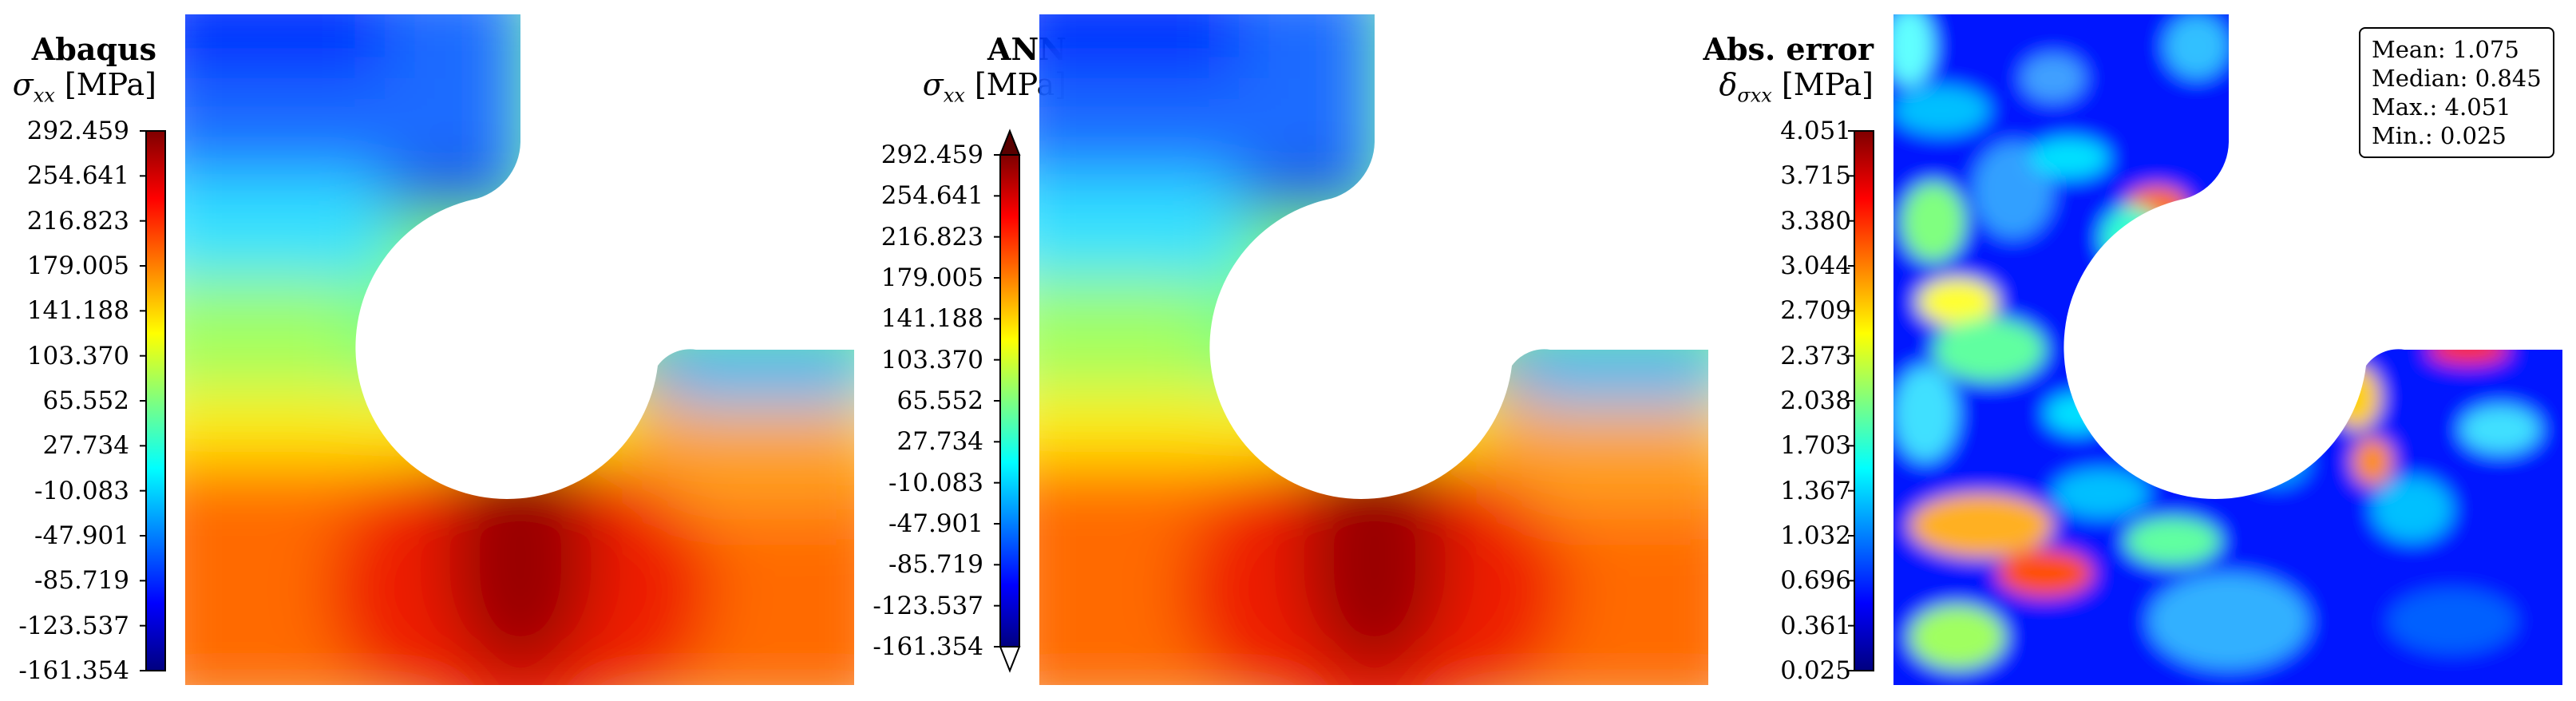 This screenshot has height=701, width=2576. I want to click on stat-min: Min.: 0.025, so click(2439, 136).